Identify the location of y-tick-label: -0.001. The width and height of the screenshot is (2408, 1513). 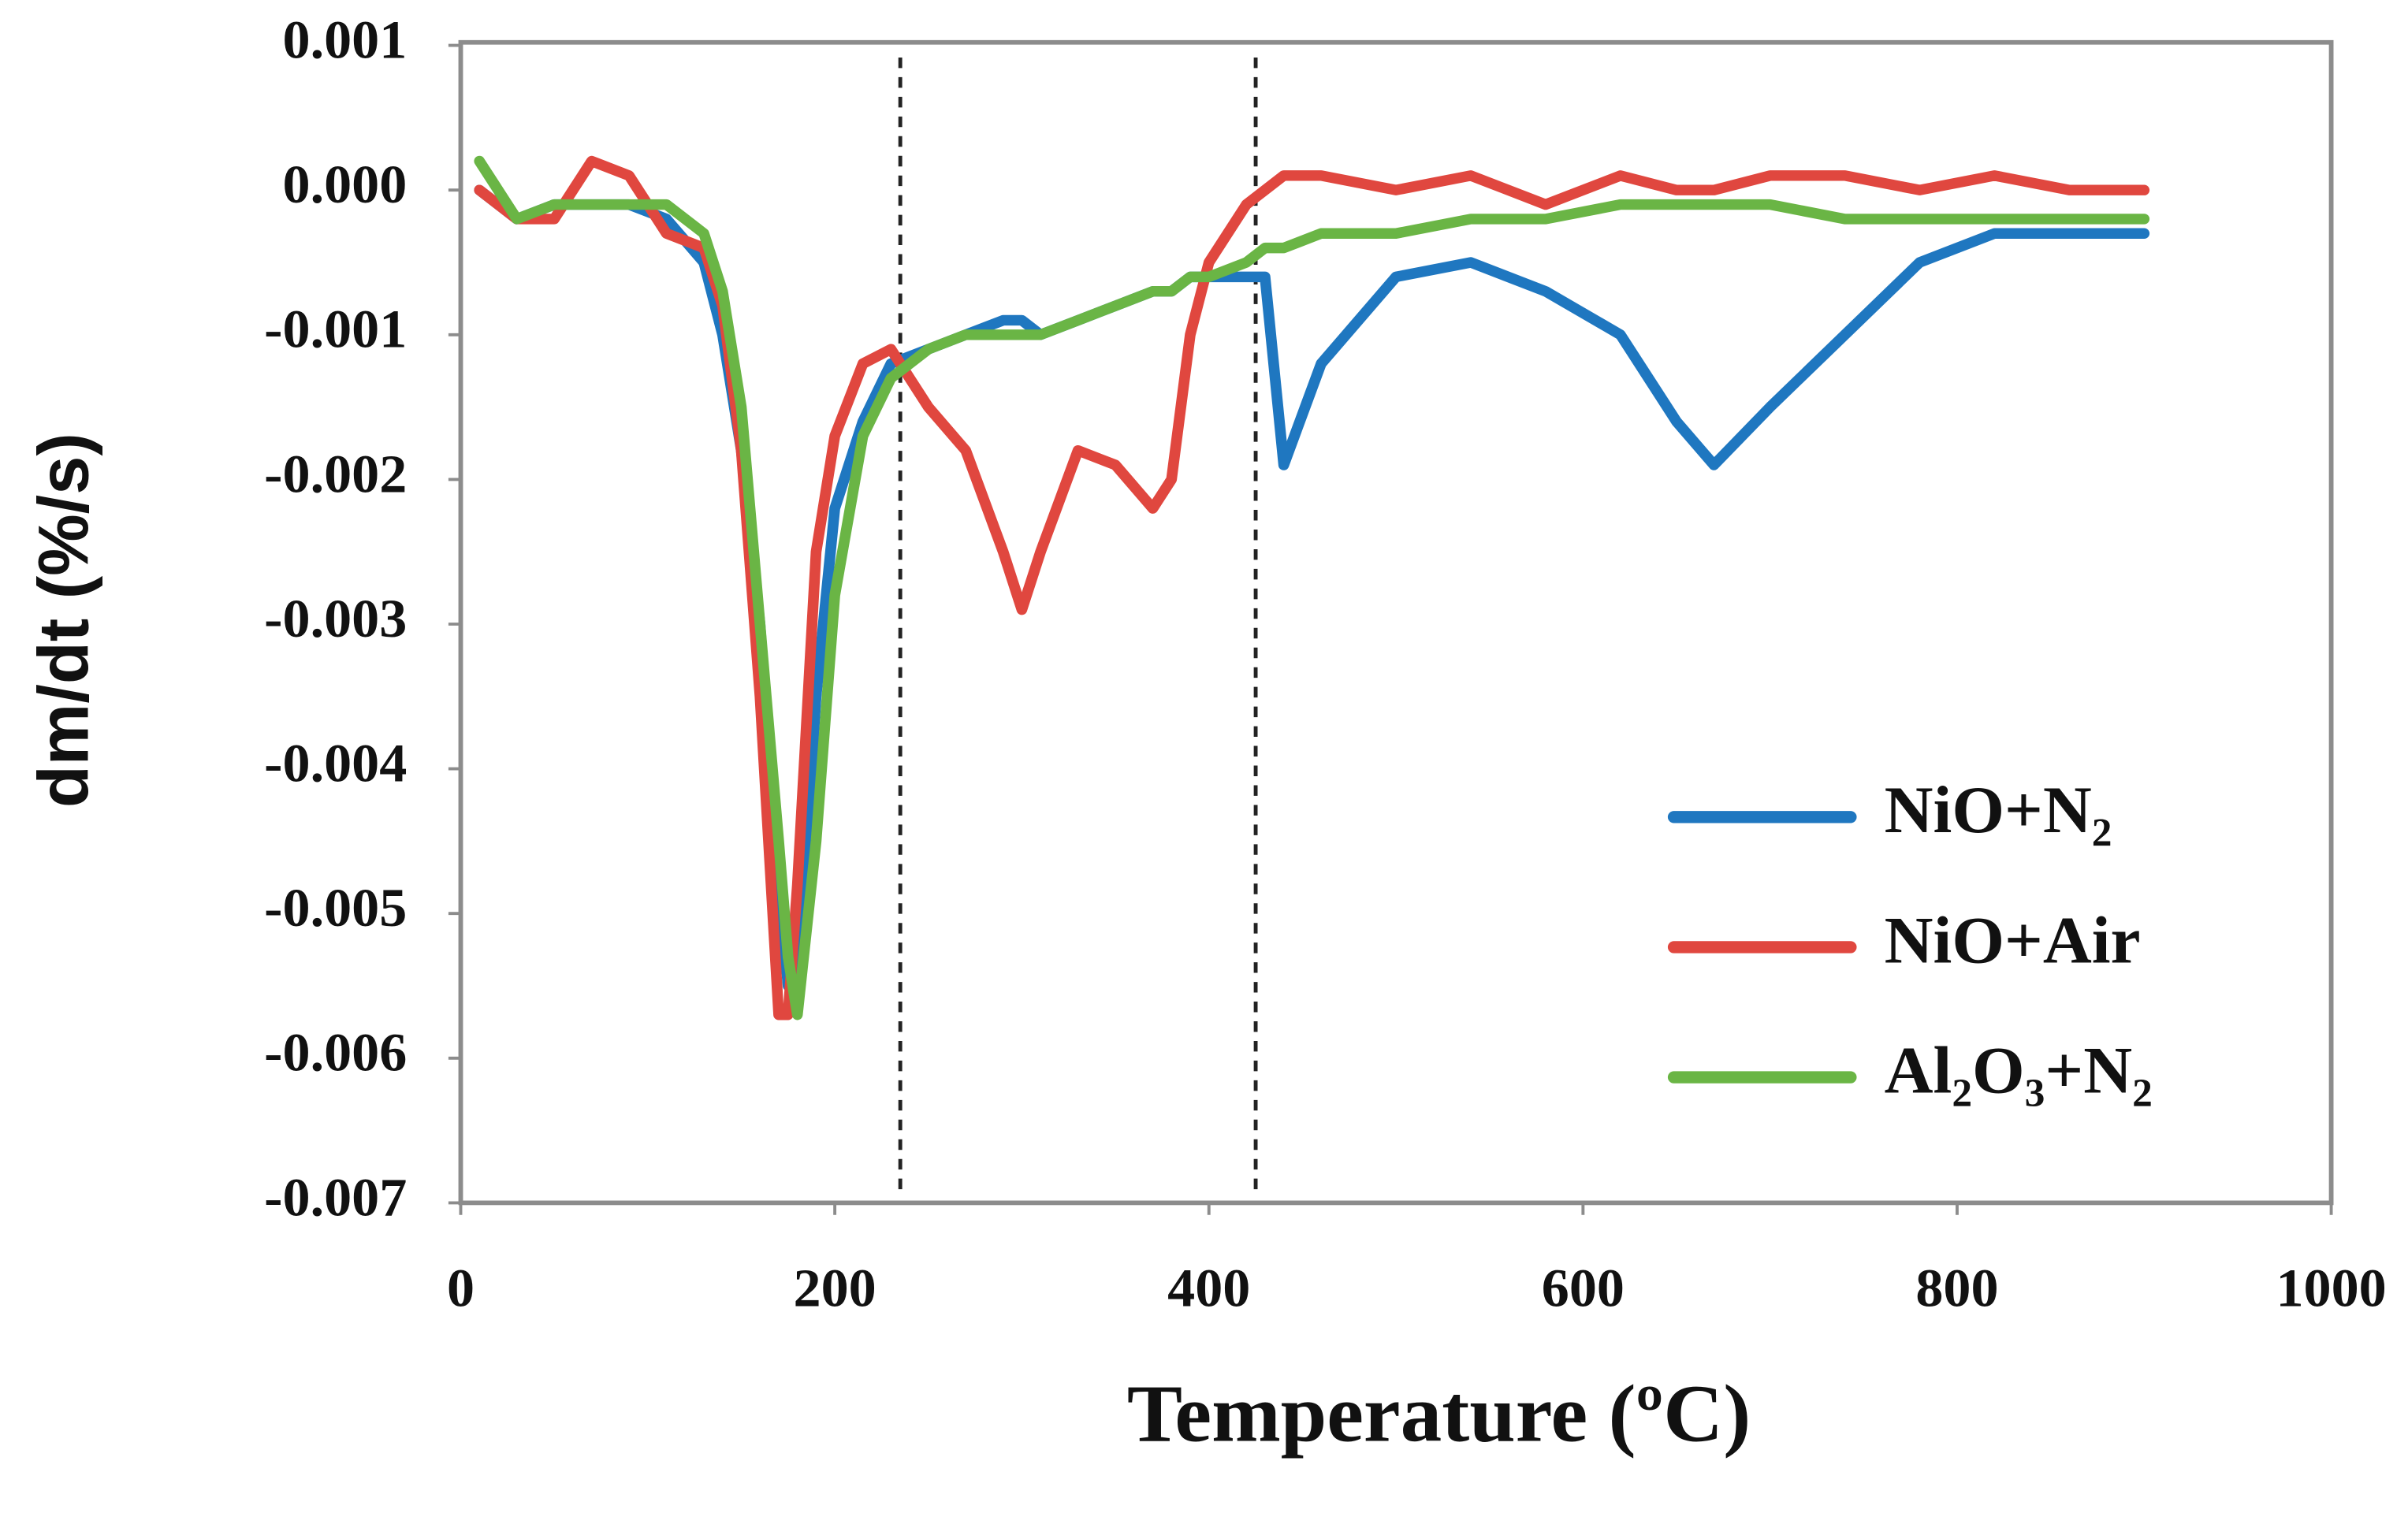
(335, 329).